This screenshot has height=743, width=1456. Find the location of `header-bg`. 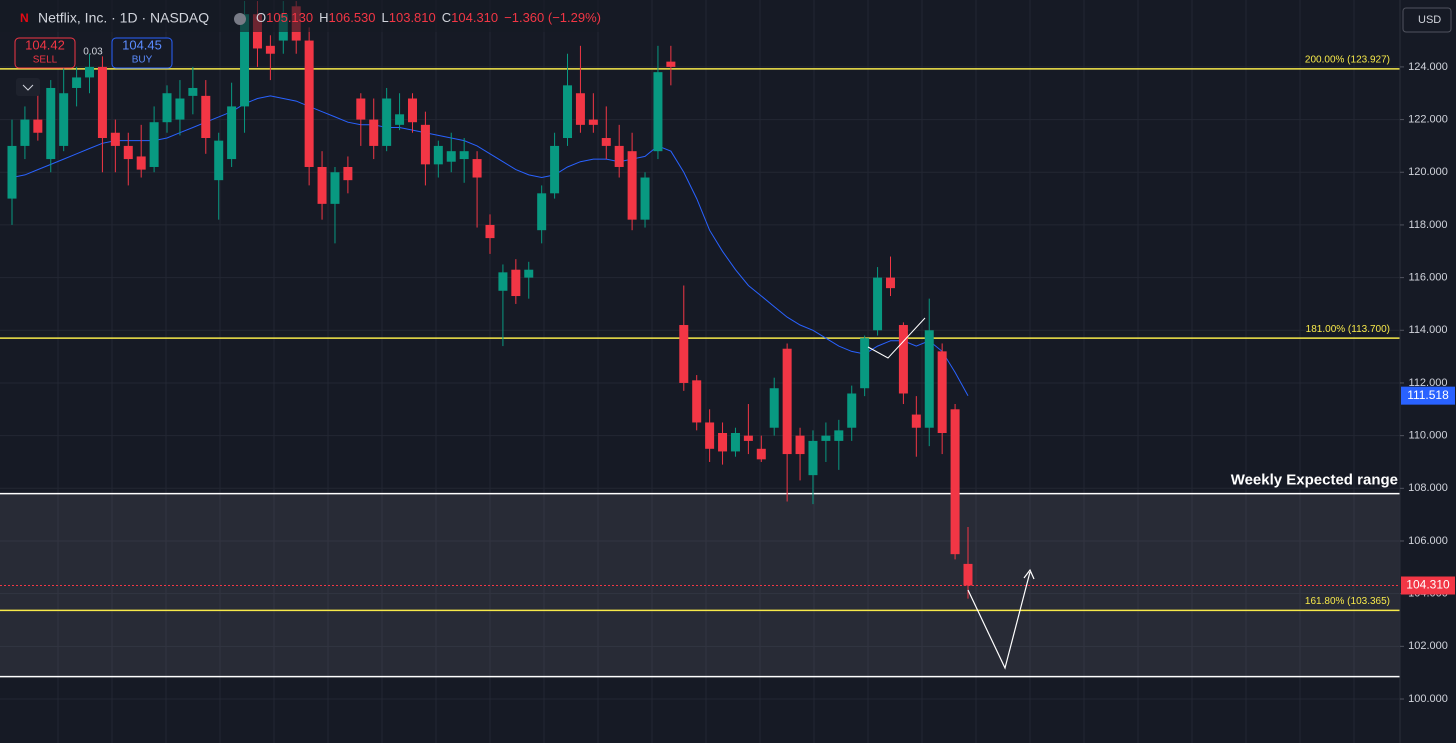

header-bg is located at coordinates (300, 16).